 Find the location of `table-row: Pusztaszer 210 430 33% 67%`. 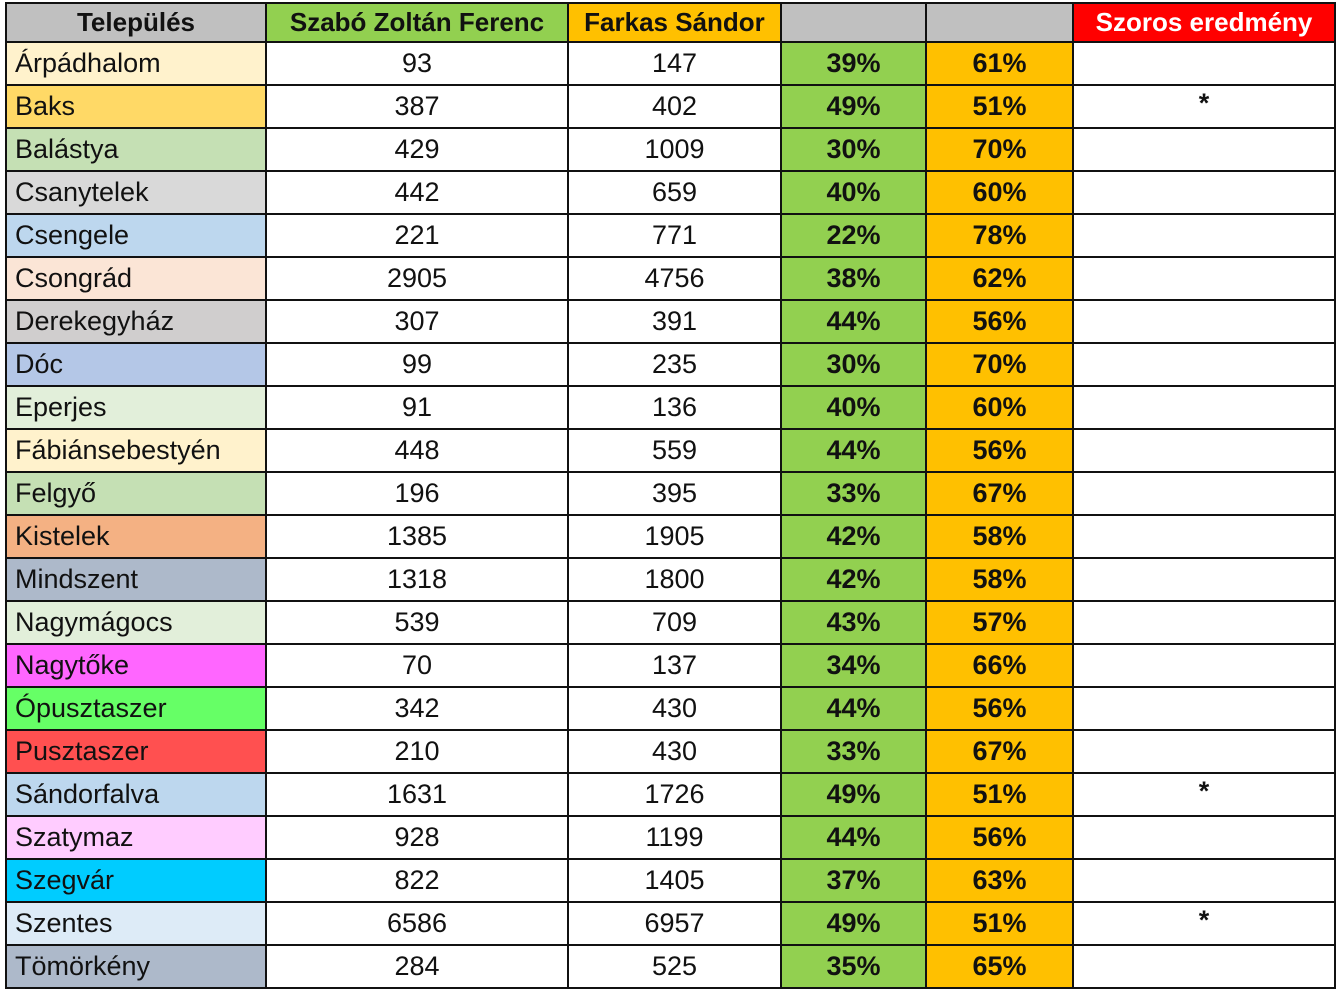

table-row: Pusztaszer 210 430 33% 67% is located at coordinates (670, 751).